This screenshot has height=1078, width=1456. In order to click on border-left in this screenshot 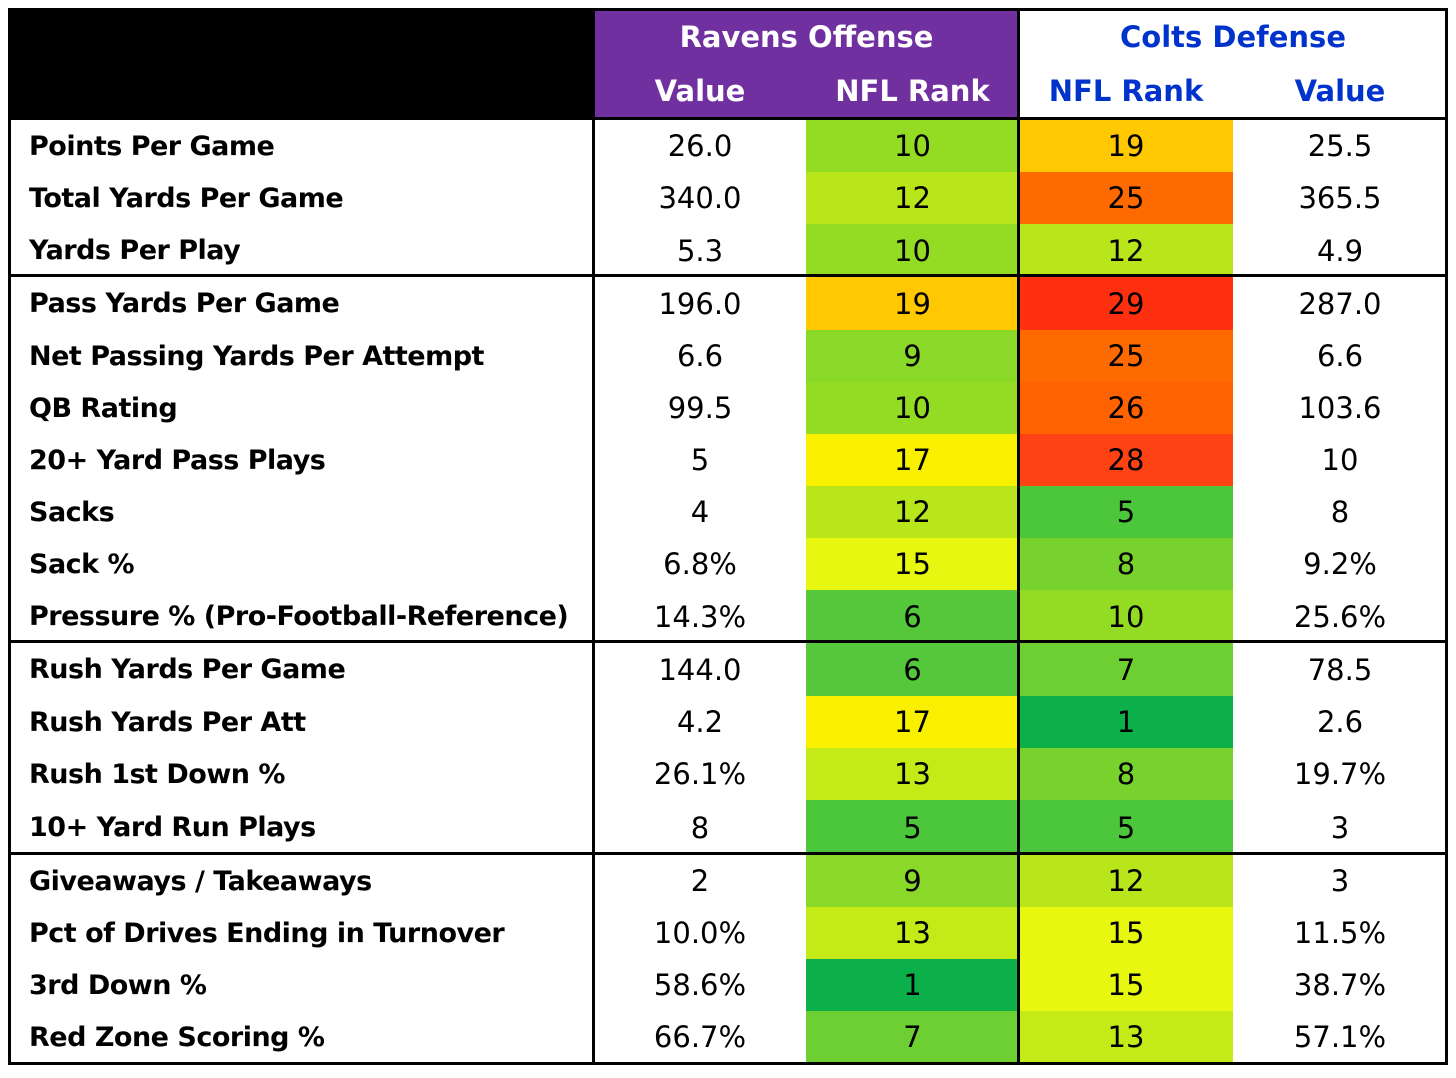, I will do `click(9, 536)`.